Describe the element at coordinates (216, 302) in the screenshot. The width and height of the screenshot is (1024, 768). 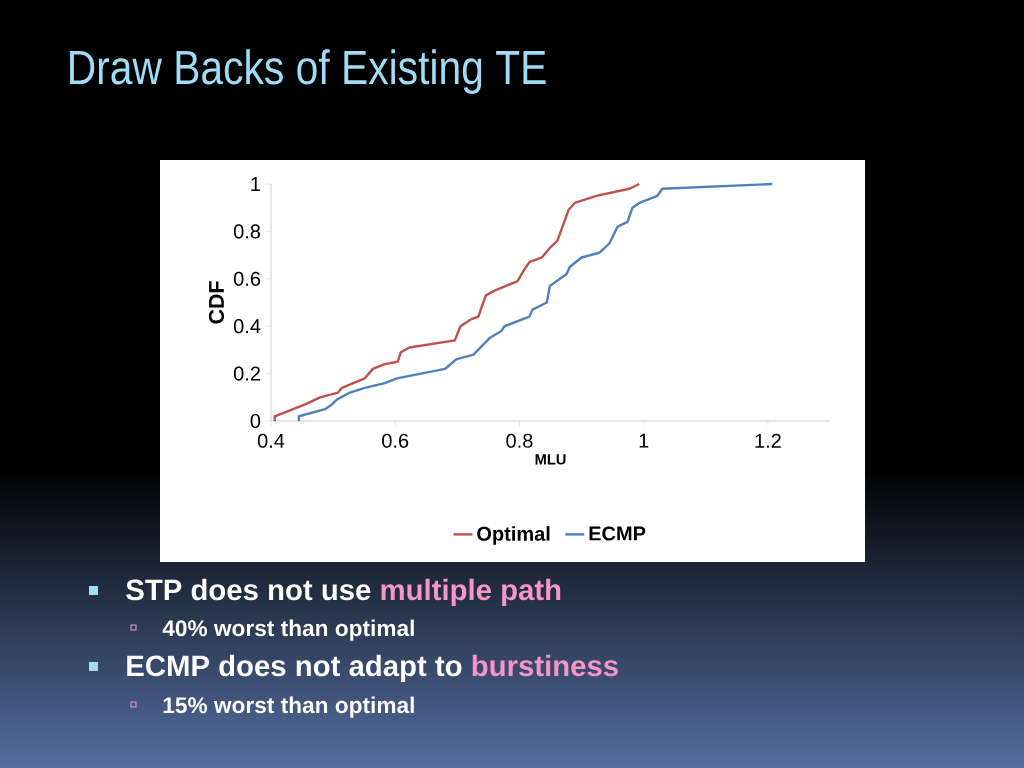
I see `y-axis-title: CDF` at that location.